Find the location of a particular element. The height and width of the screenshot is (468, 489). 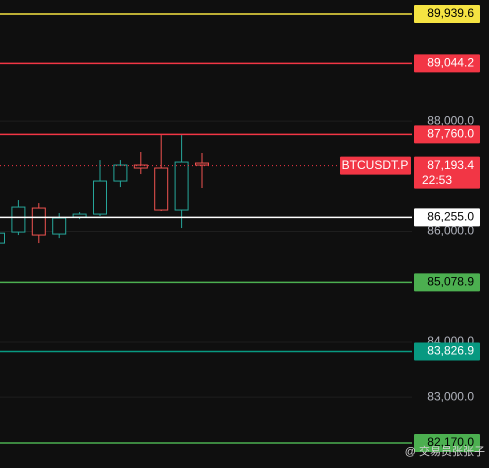

price-label: 85,078.9 is located at coordinates (450, 282).